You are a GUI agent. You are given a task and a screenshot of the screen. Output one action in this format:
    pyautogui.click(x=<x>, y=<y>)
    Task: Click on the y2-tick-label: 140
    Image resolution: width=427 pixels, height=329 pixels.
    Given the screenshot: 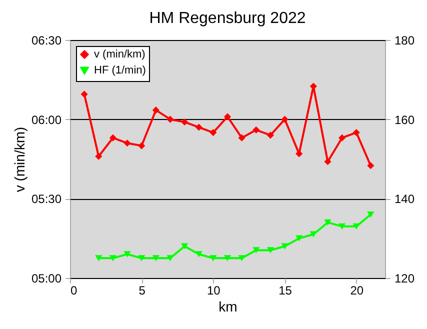 What is the action you would take?
    pyautogui.click(x=404, y=199)
    